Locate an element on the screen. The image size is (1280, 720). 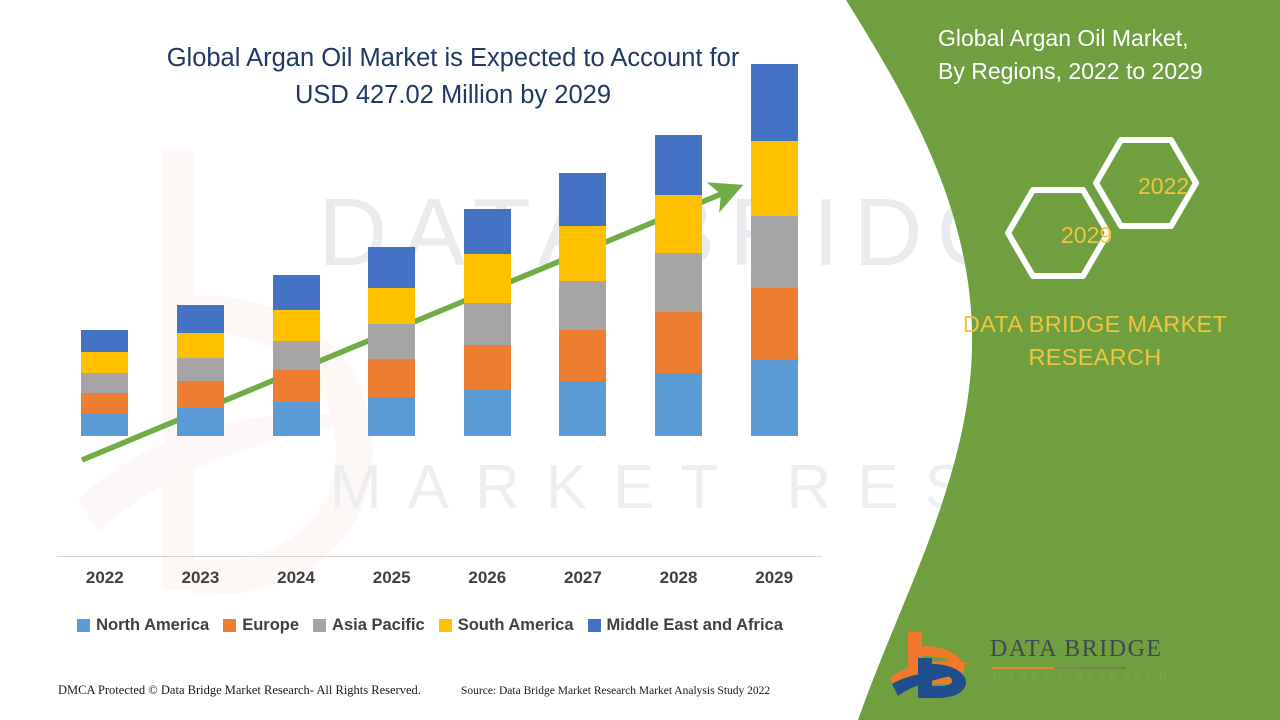
bar-2028 is located at coordinates (679, 285).